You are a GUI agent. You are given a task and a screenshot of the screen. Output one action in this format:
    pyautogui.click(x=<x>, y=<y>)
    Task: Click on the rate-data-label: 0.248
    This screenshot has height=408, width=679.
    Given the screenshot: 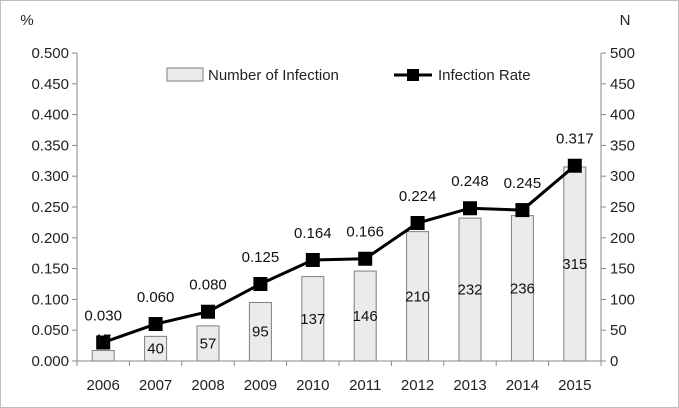 What is the action you would take?
    pyautogui.click(x=470, y=181)
    